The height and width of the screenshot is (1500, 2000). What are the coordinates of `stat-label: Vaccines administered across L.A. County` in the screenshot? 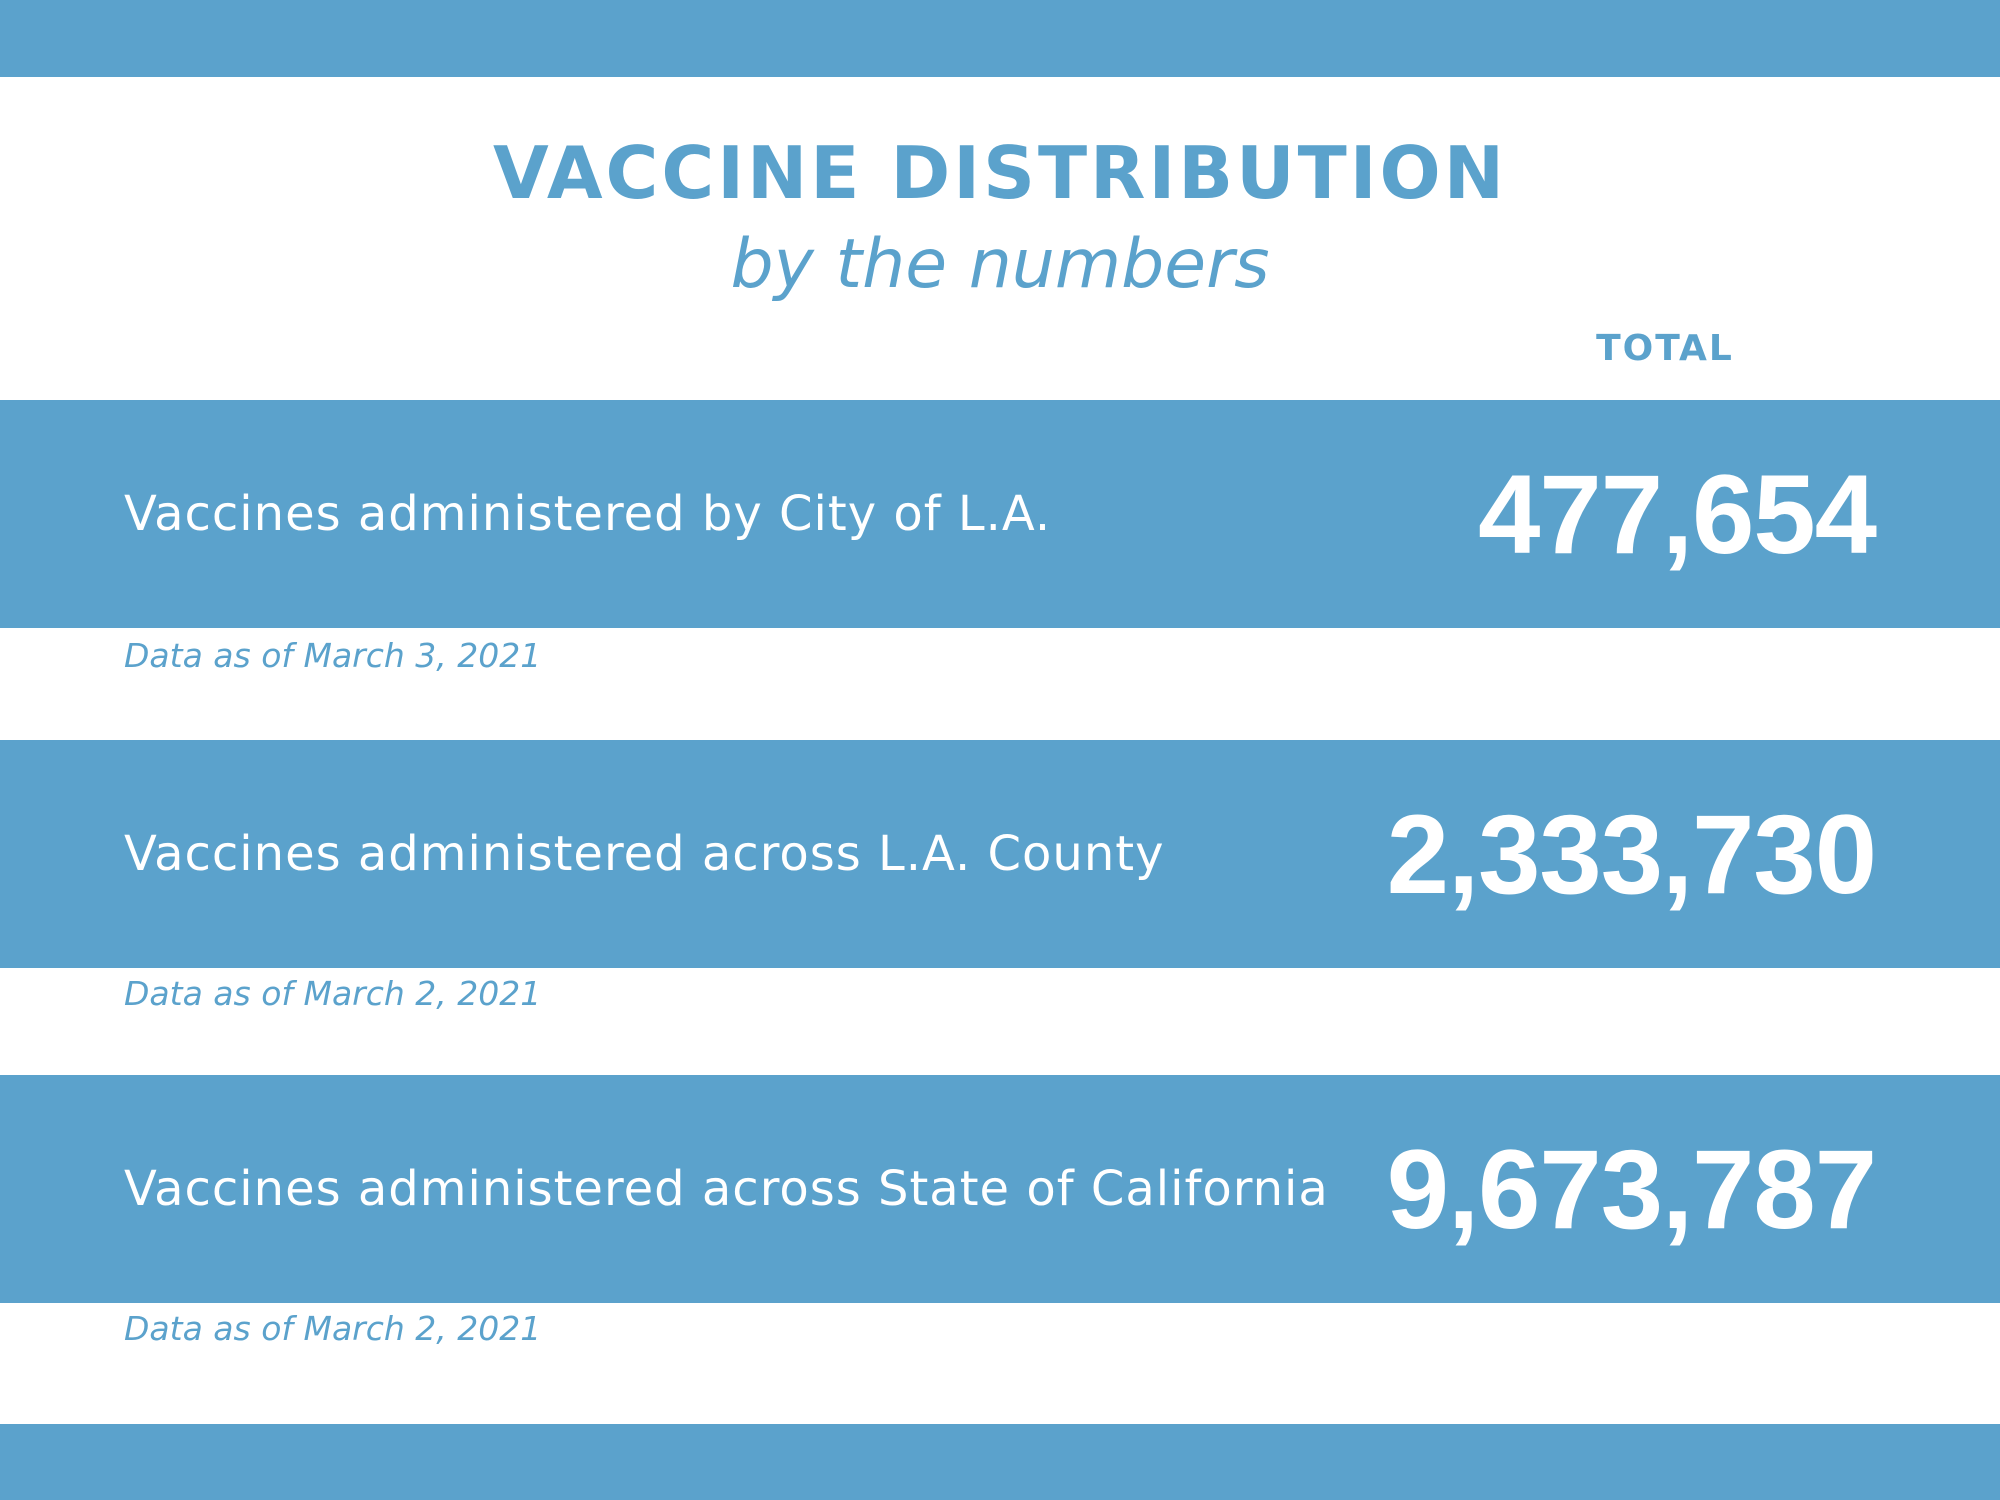 It's located at (644, 854).